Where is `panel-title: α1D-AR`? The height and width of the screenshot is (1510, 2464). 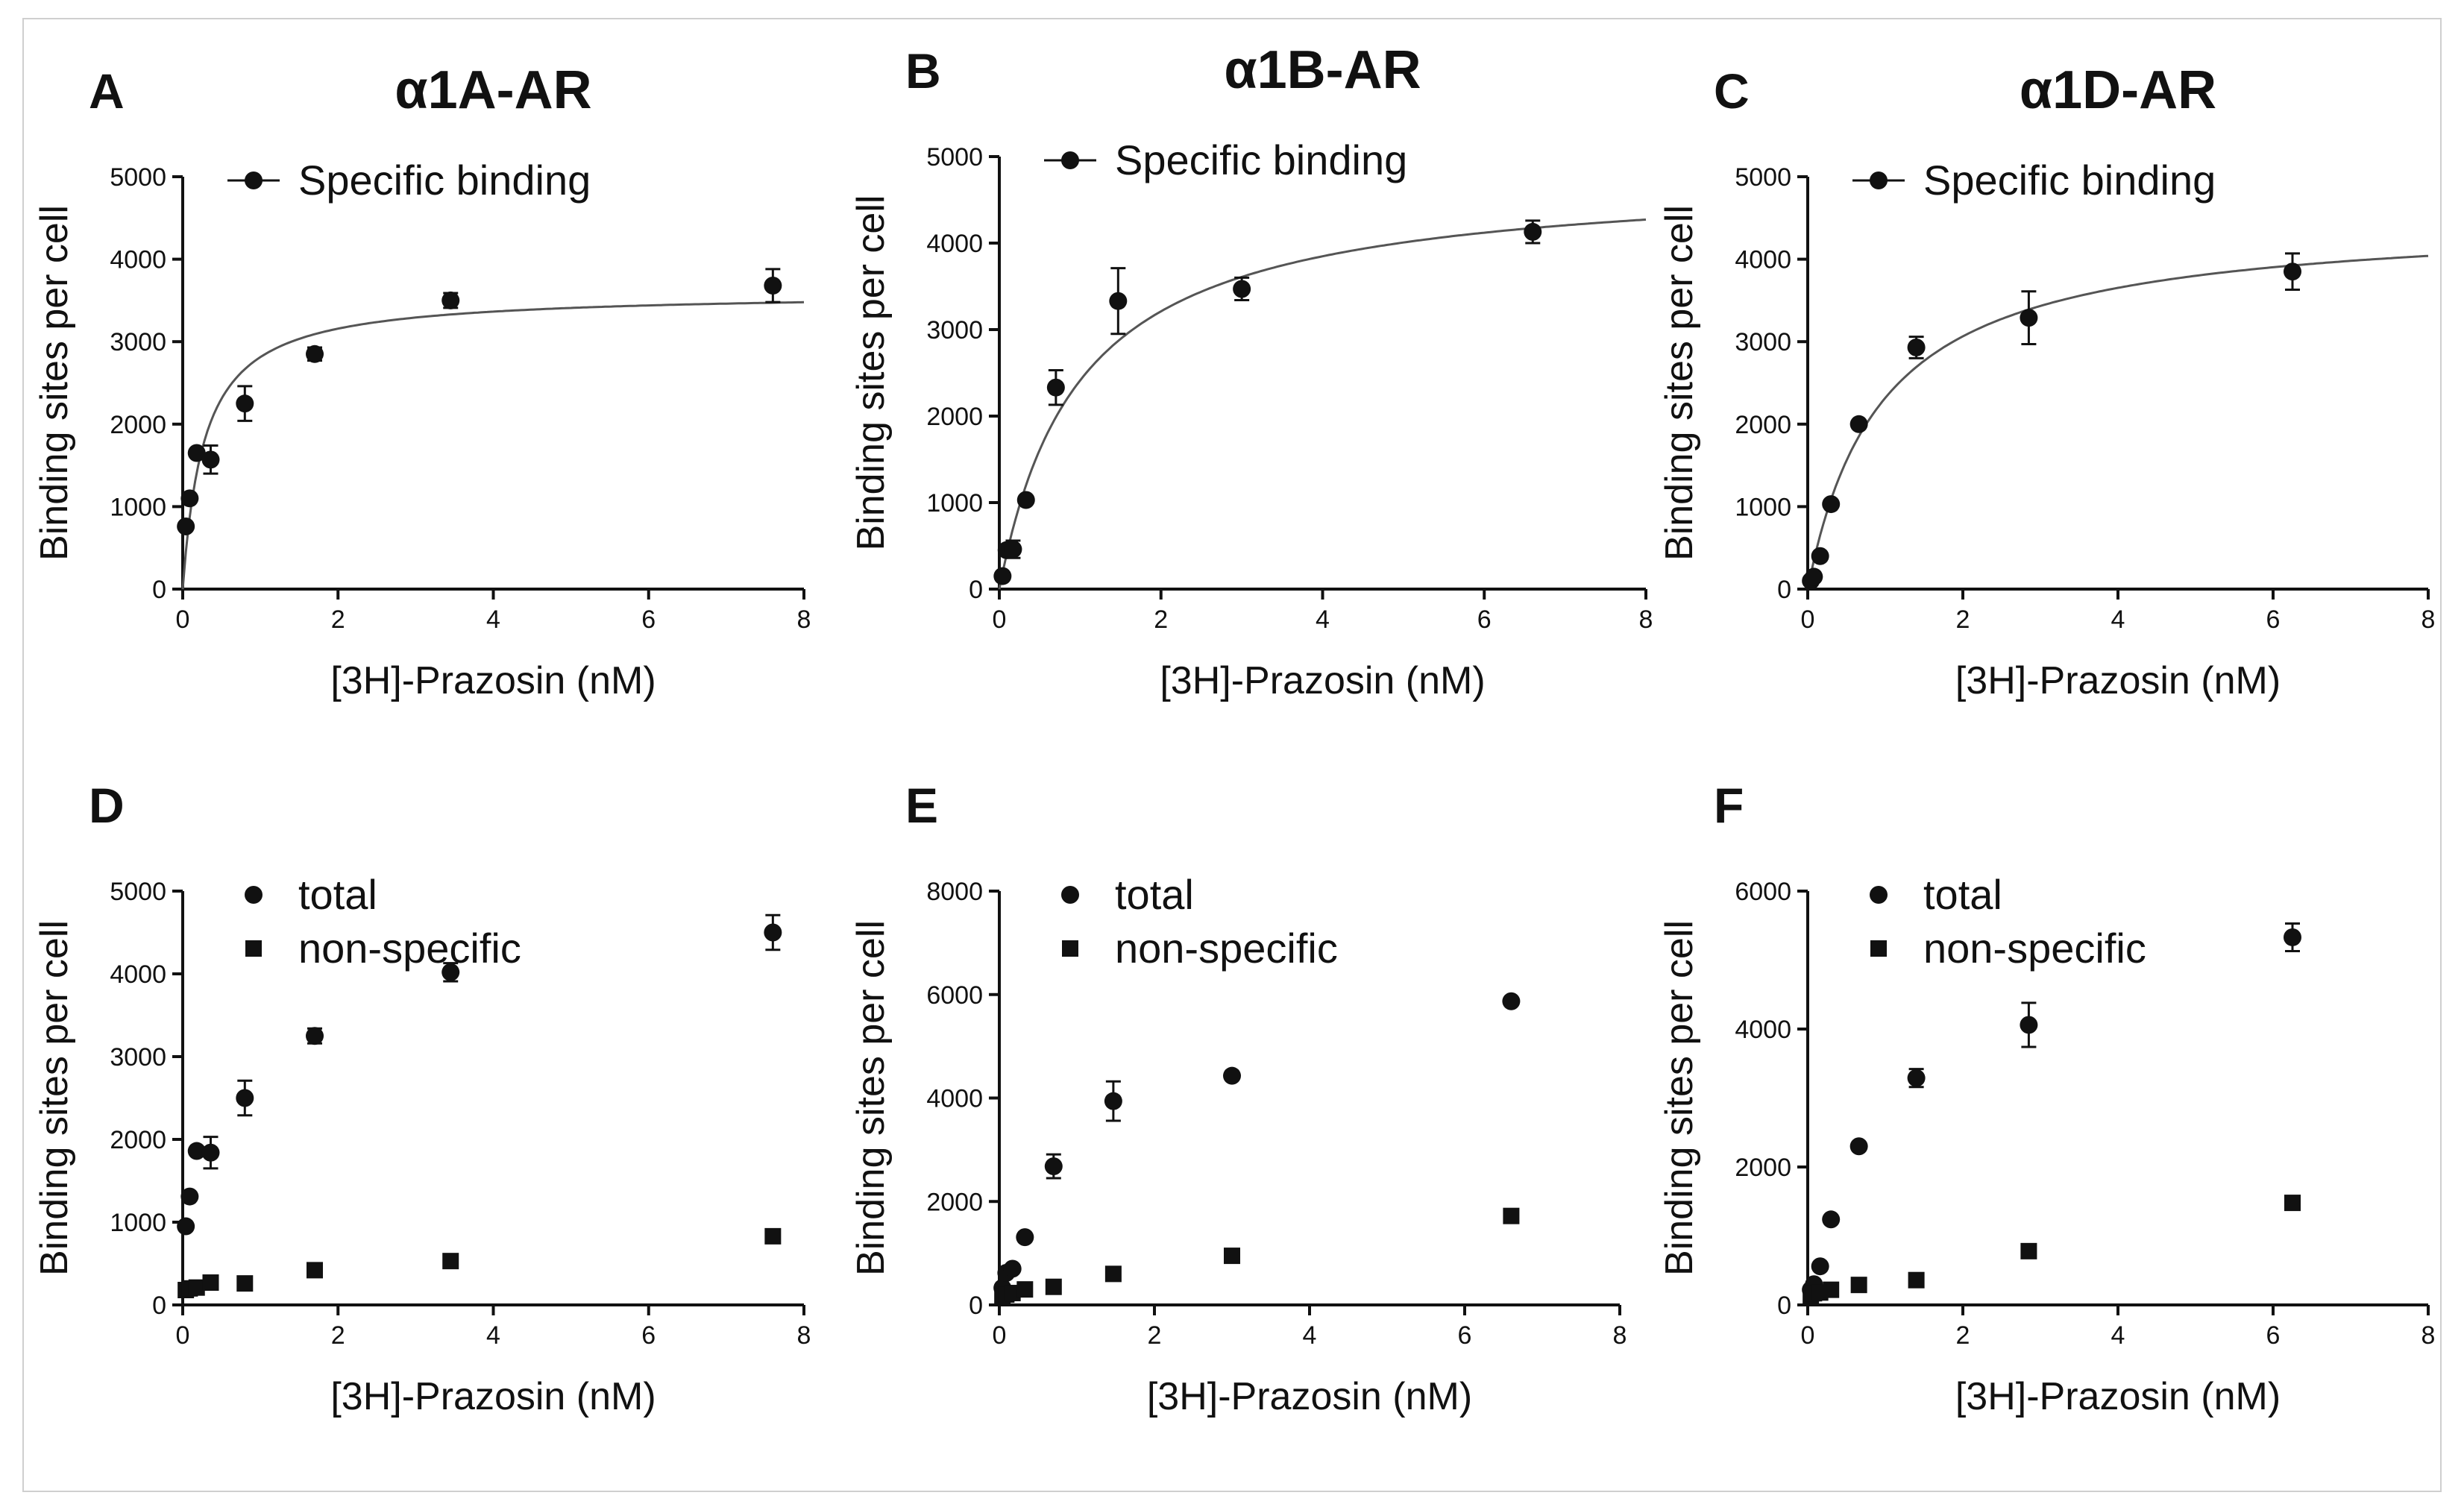
panel-title: α1D-AR is located at coordinates (2118, 90).